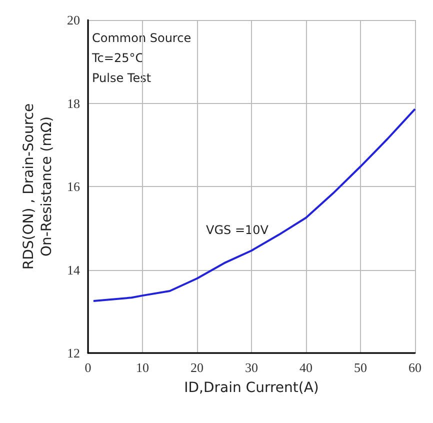 Image resolution: width=433 pixels, height=423 pixels. What do you see at coordinates (142, 367) in the screenshot?
I see `x-tick-label: 10` at bounding box center [142, 367].